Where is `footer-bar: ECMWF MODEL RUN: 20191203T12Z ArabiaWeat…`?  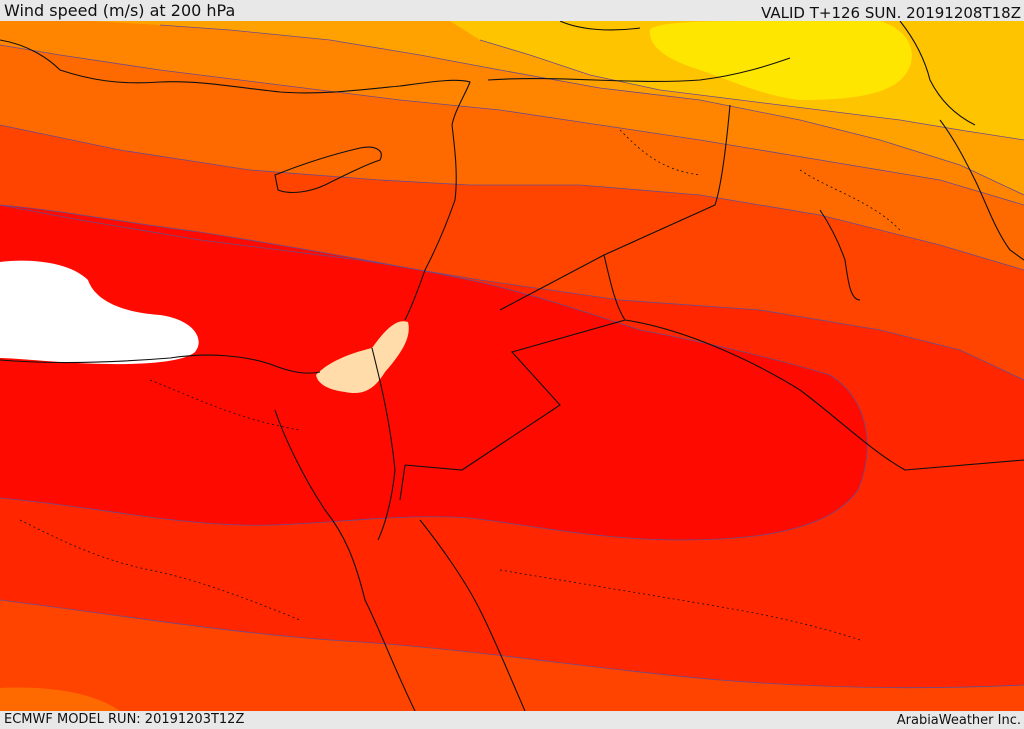 footer-bar: ECMWF MODEL RUN: 20191203T12Z ArabiaWeat… is located at coordinates (512, 720).